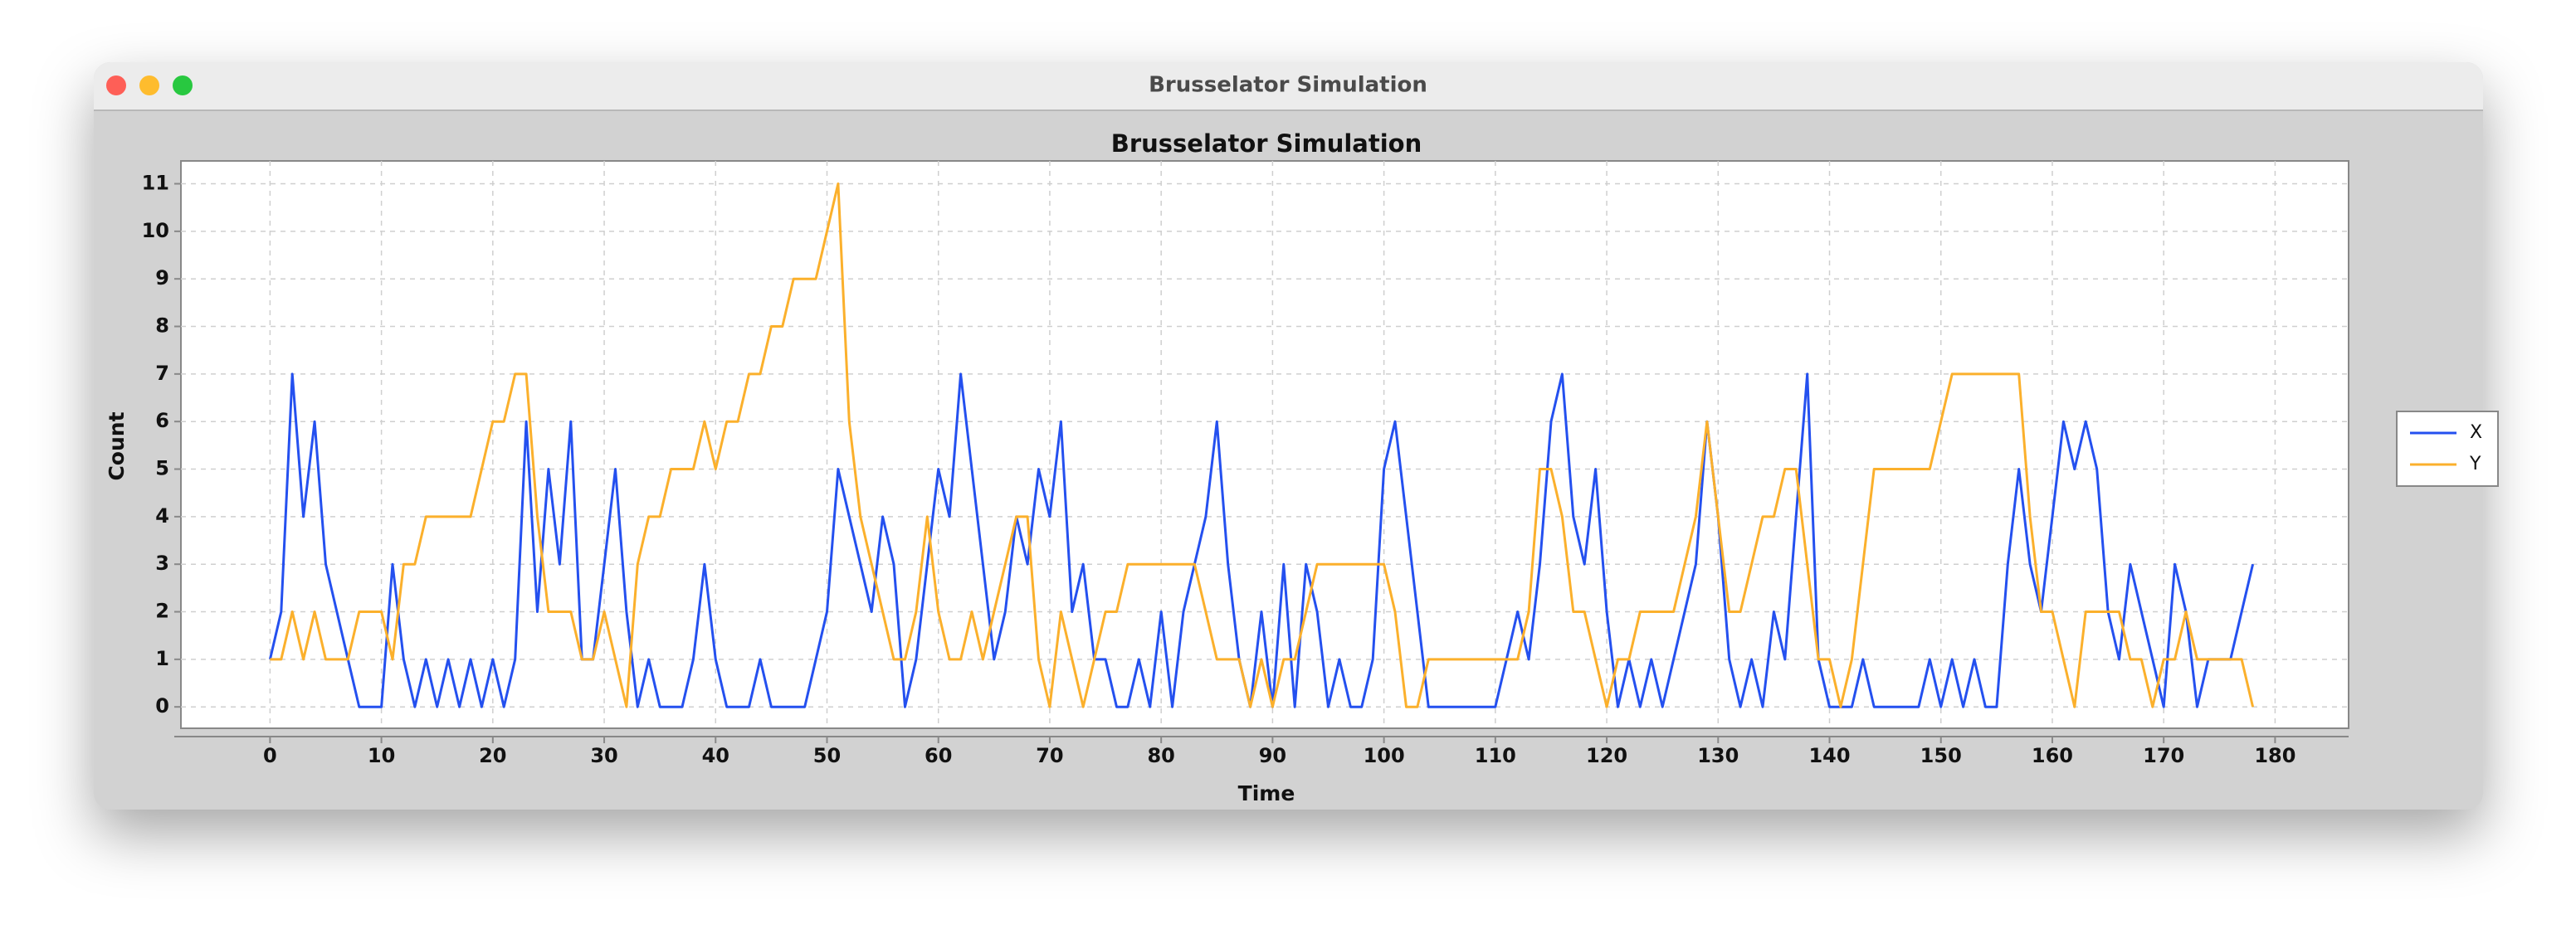 This screenshot has width=2576, height=934. What do you see at coordinates (2052, 755) in the screenshot?
I see `x-tick-label: 160` at bounding box center [2052, 755].